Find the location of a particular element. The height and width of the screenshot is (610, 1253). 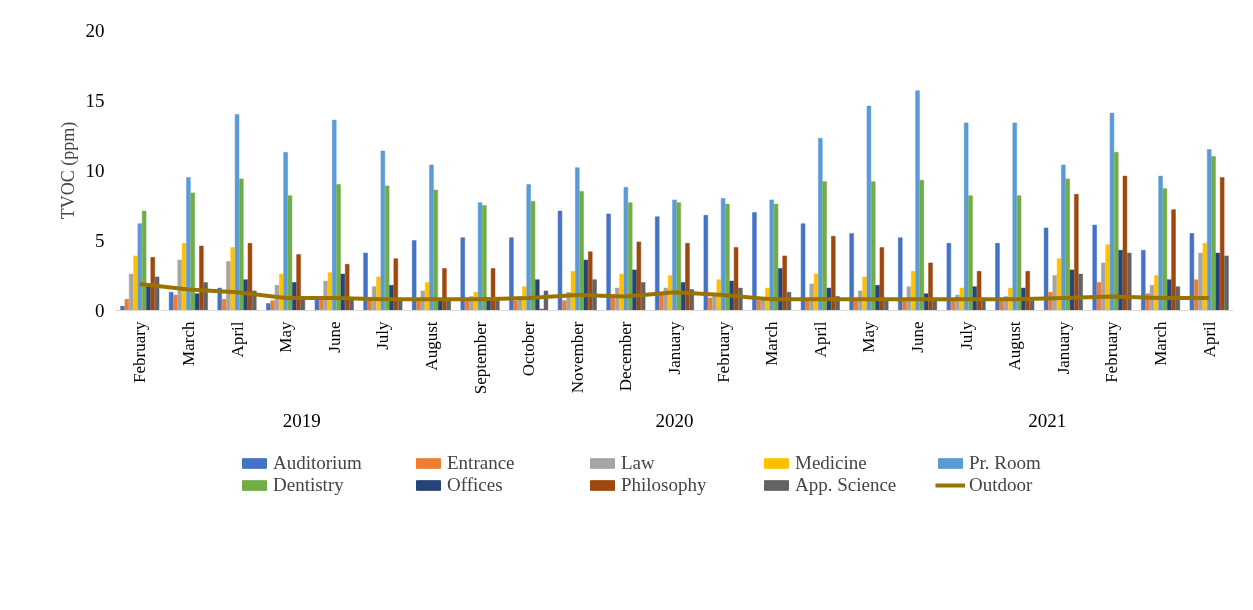

y-tick-label: 10 is located at coordinates (95, 170).